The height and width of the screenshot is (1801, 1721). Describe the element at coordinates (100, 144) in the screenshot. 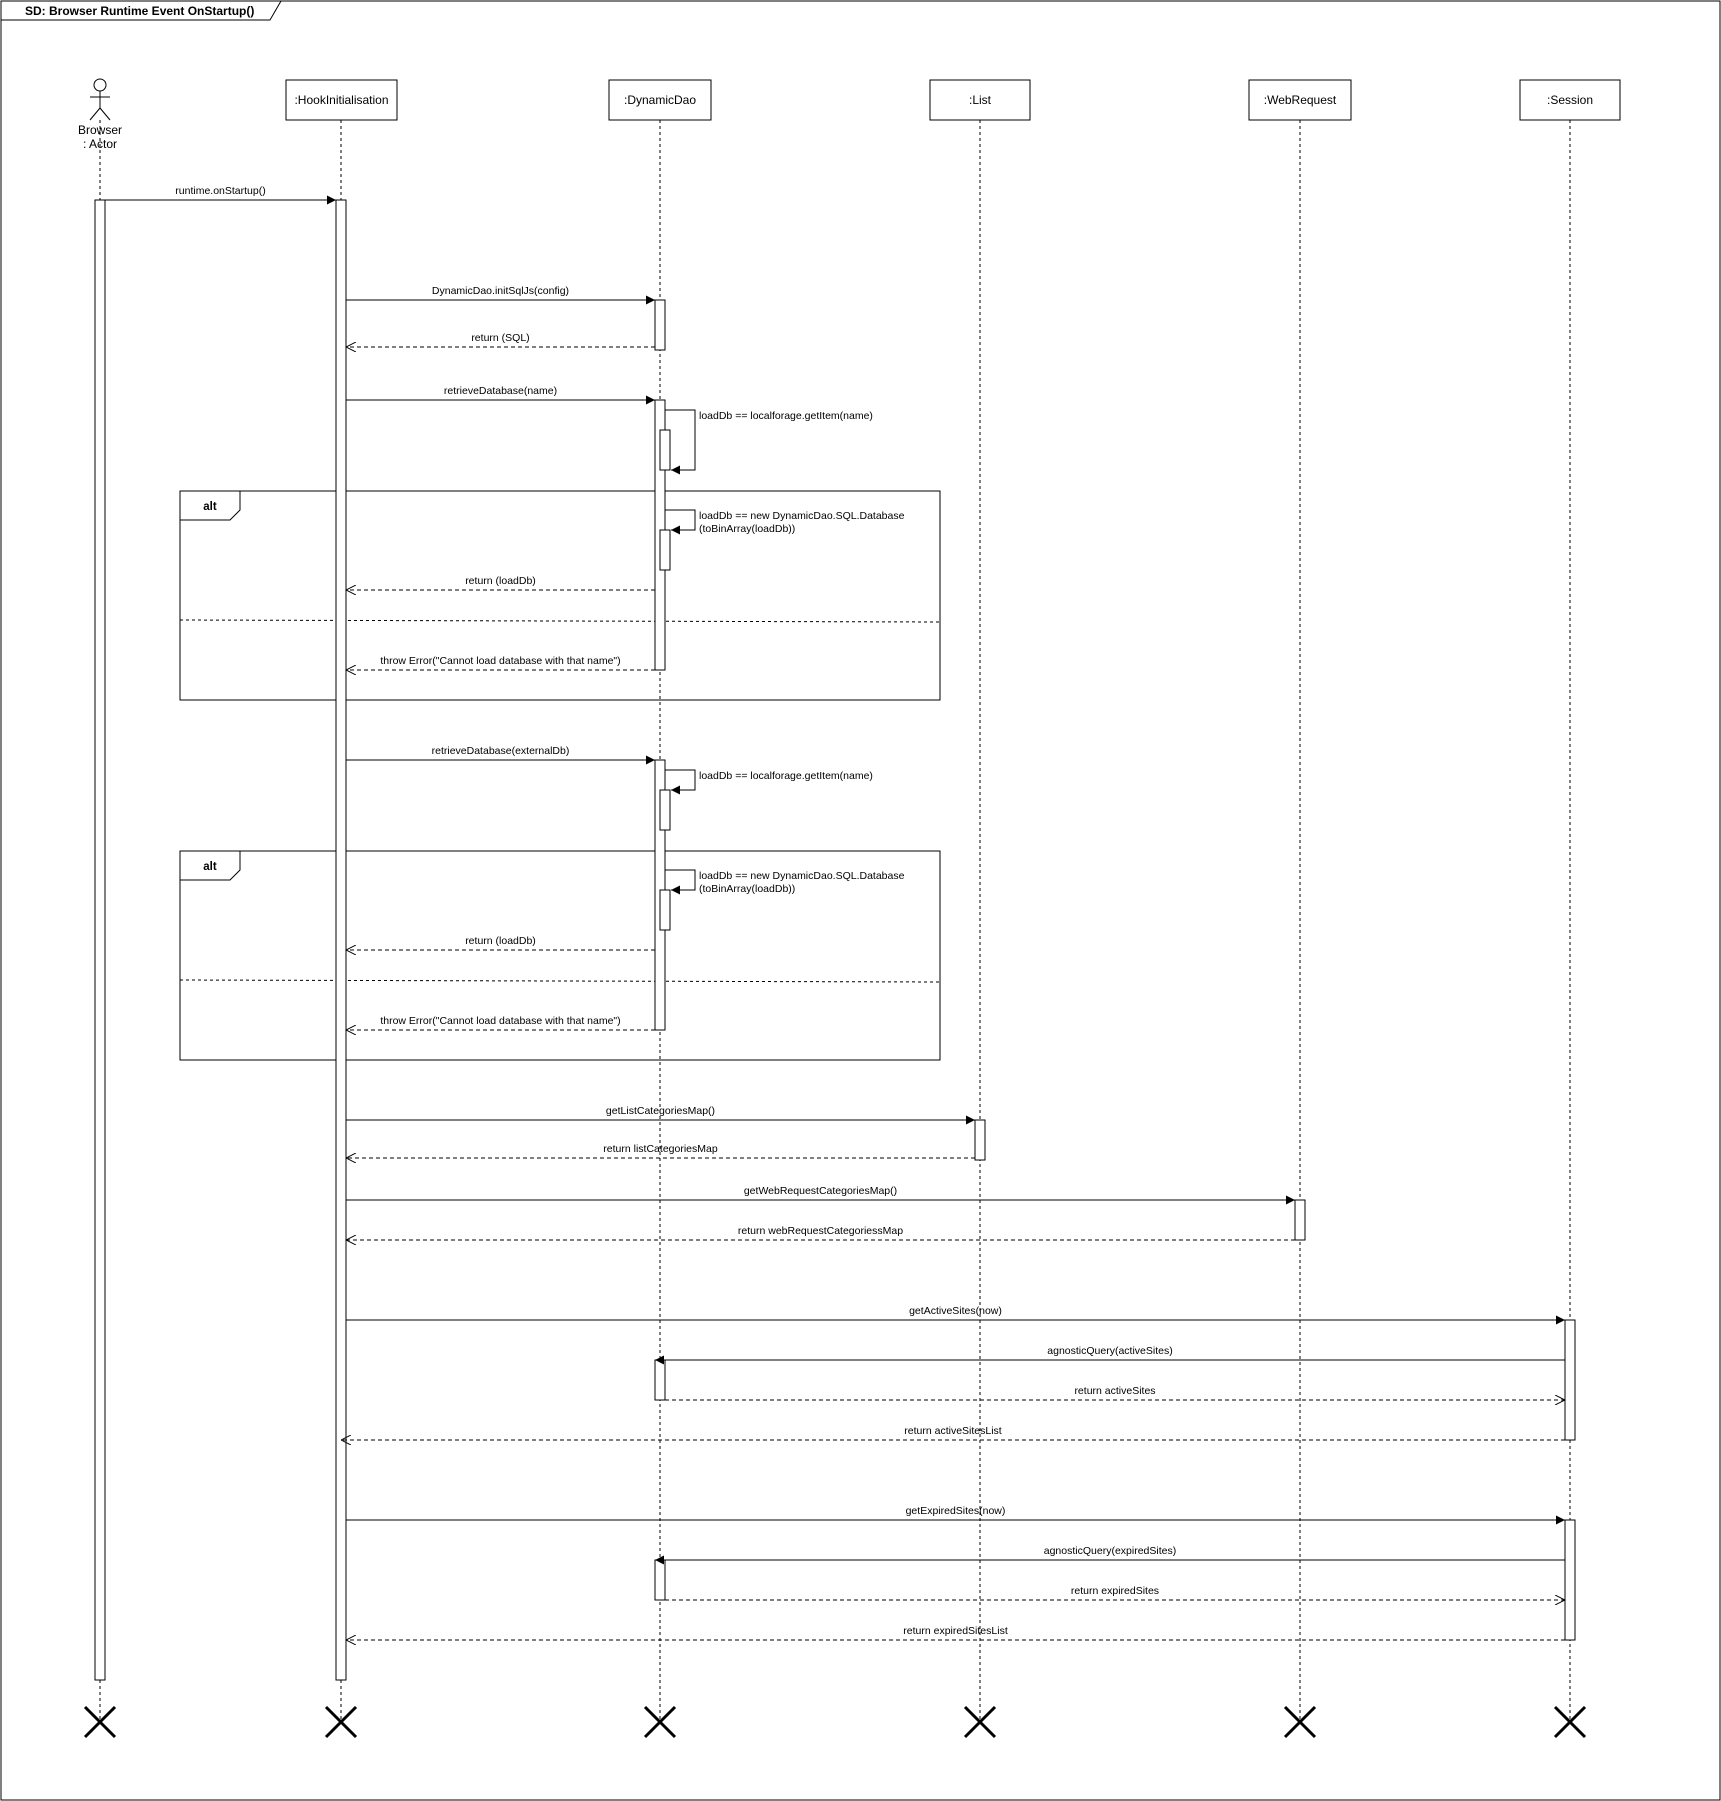

I see `actor-role: : Actor` at that location.